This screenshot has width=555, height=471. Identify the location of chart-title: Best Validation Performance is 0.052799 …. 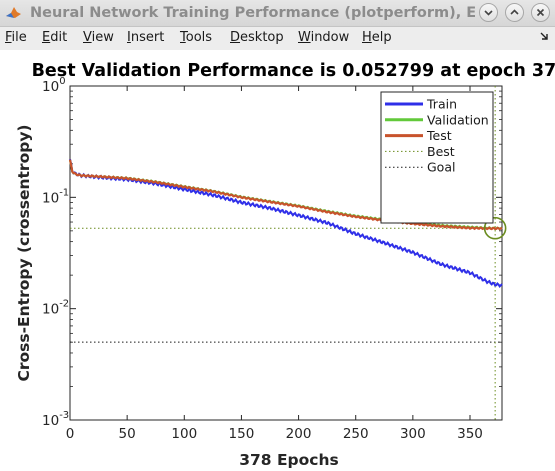
(293, 71).